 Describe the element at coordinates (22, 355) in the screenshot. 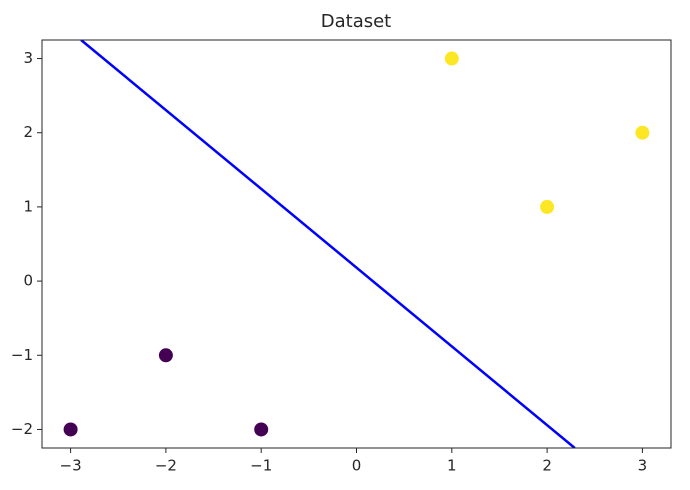

I see `y-tick-label: −1` at that location.